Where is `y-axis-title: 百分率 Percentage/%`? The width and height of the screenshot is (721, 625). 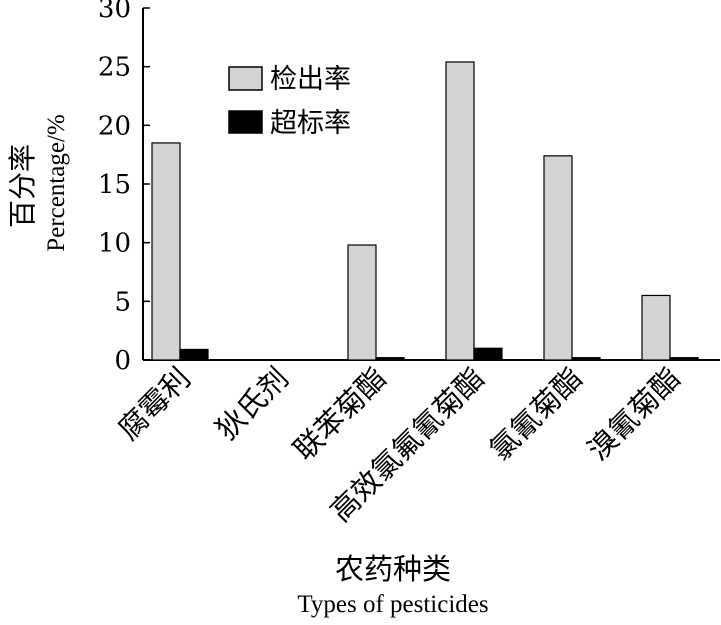
y-axis-title: 百分率 Percentage/% is located at coordinates (38, 182).